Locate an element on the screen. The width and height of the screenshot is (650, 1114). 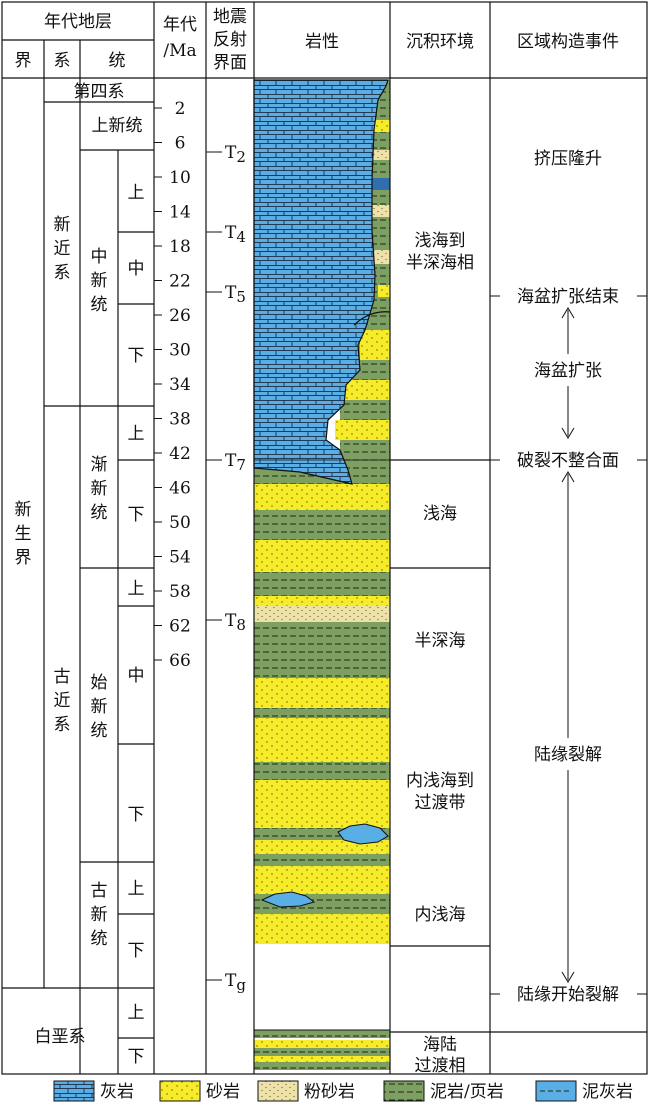
legend-swatch-sandstone is located at coordinates (180, 1091).